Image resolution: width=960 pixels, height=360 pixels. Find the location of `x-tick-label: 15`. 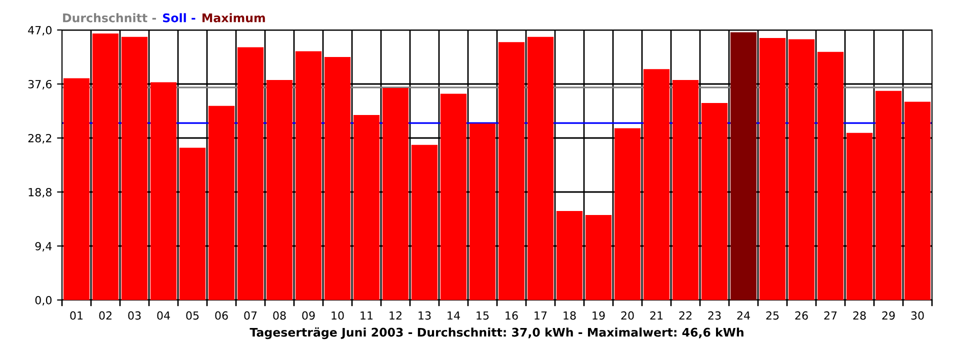

x-tick-label: 15 is located at coordinates (482, 315).